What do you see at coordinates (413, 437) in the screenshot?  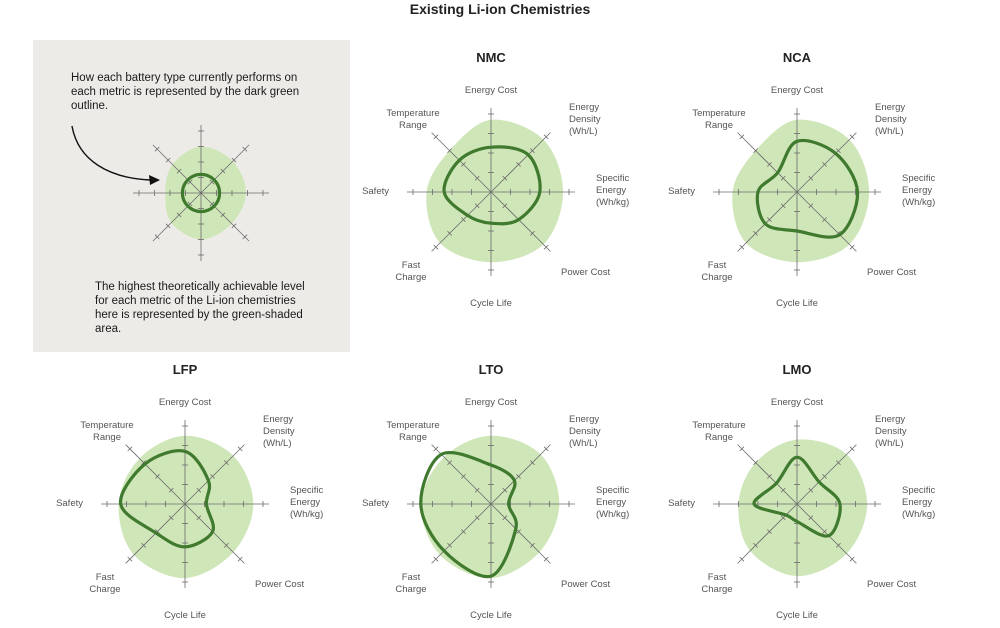 I see `axis-label-line: Range` at bounding box center [413, 437].